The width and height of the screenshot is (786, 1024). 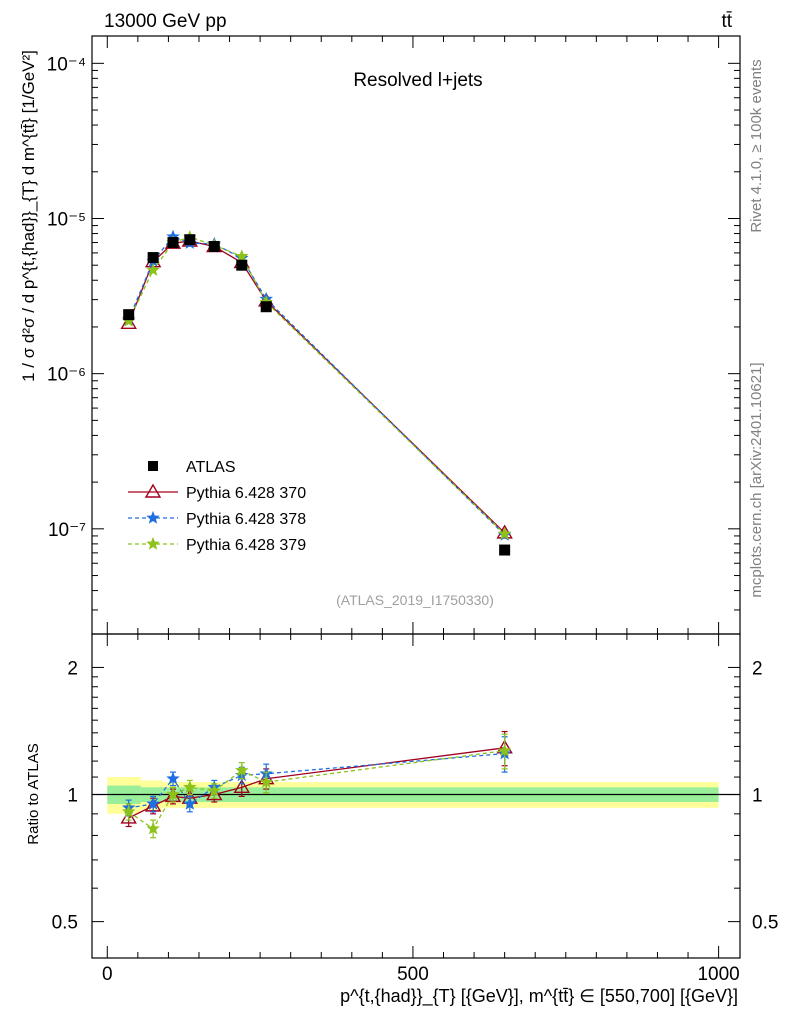 I want to click on series-line, so click(x=317, y=385).